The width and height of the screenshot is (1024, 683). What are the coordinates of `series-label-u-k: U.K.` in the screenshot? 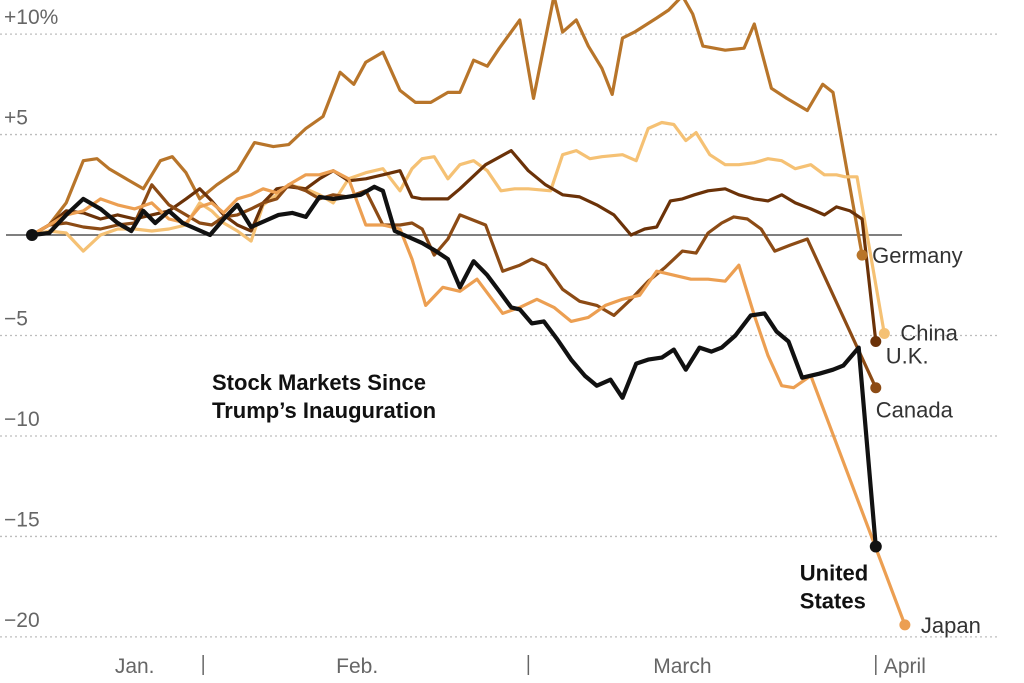 It's located at (907, 356).